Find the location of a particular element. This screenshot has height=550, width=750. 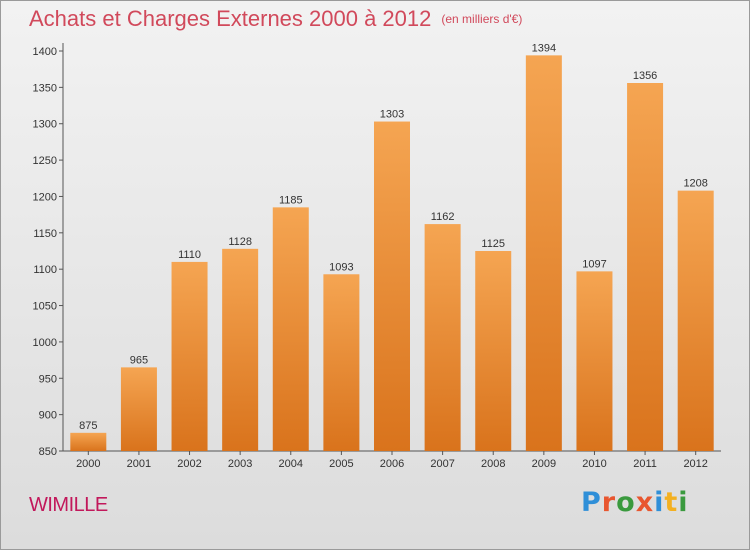

logo-letter: t is located at coordinates (671, 502).